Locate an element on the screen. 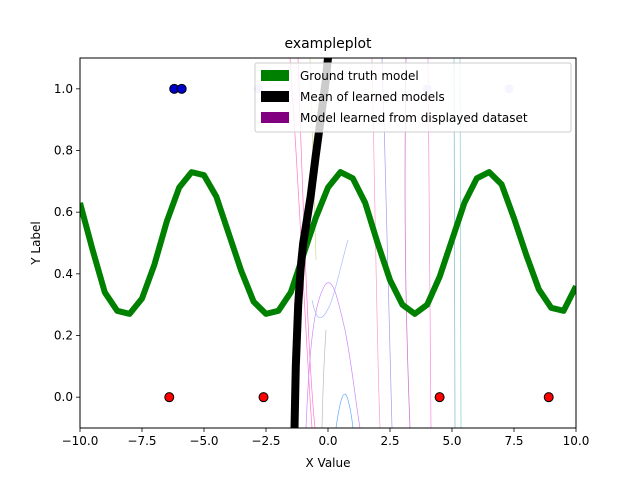 Image resolution: width=640 pixels, height=480 pixels. legend-box is located at coordinates (413, 97).